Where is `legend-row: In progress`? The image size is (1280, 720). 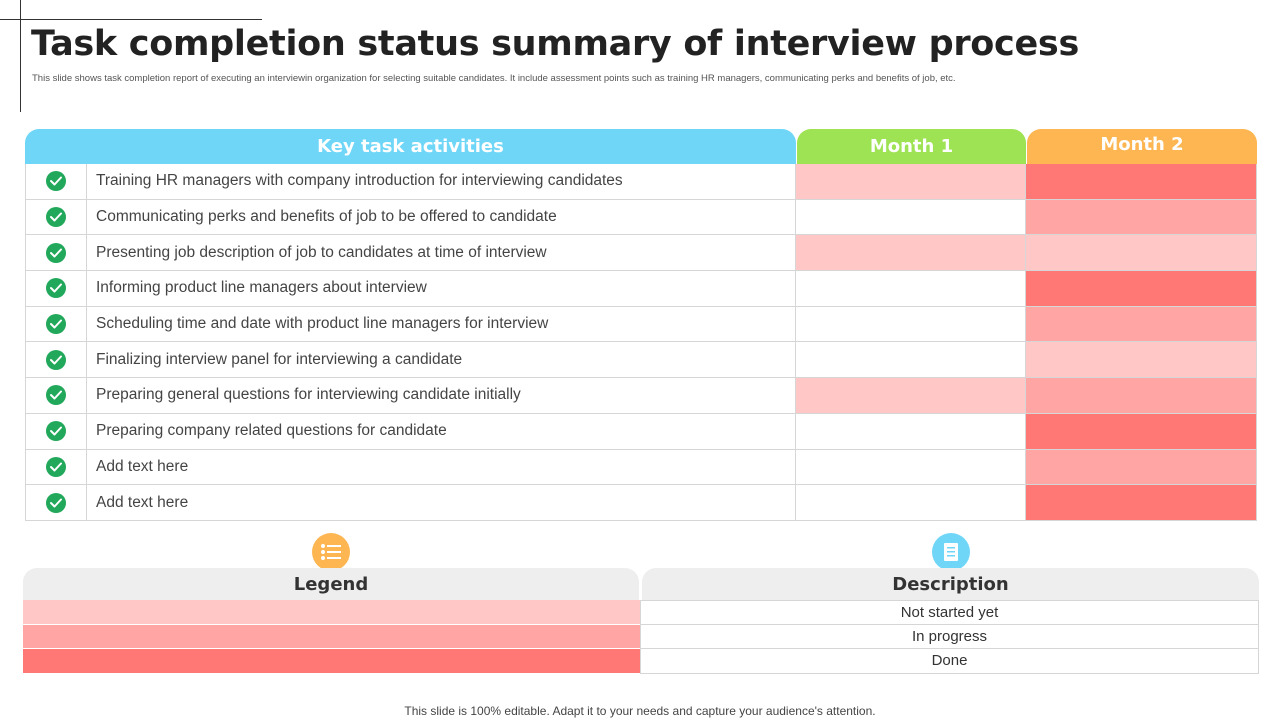
legend-row: In progress is located at coordinates (641, 636).